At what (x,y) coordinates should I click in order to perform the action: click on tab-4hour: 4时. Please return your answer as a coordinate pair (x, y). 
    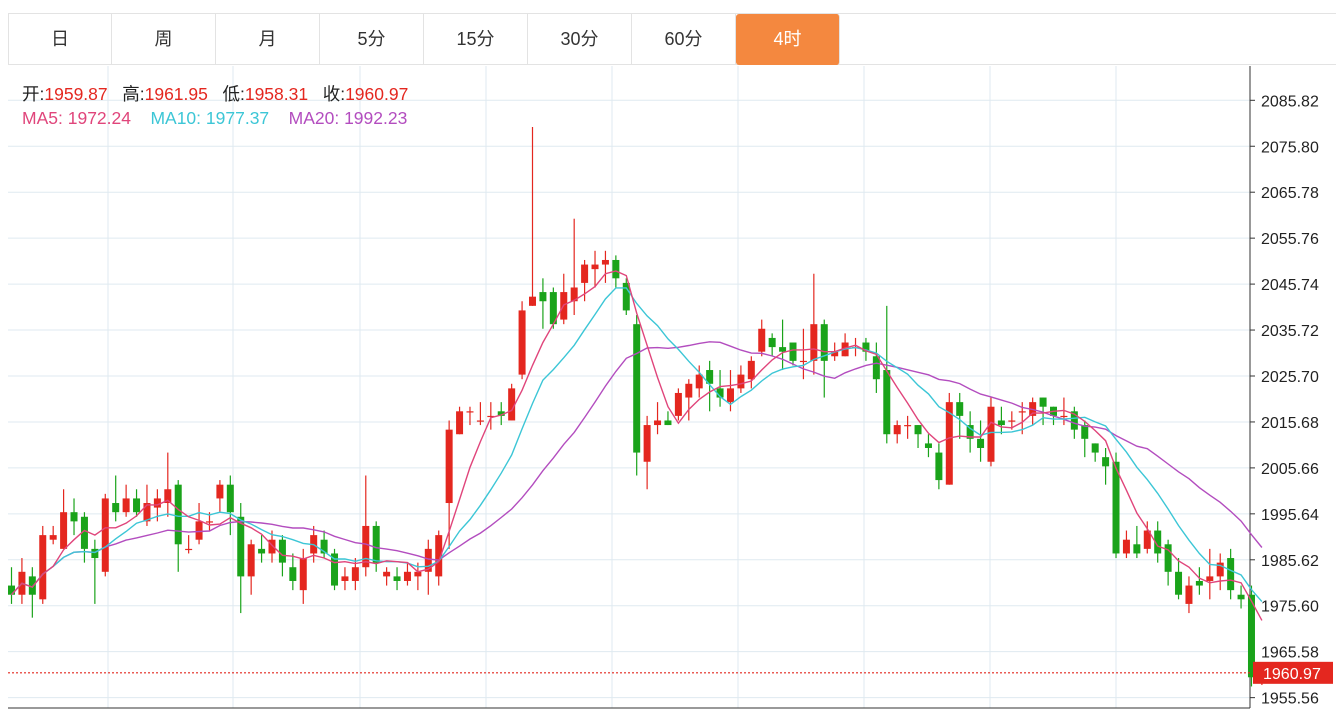
    Looking at the image, I should click on (788, 39).